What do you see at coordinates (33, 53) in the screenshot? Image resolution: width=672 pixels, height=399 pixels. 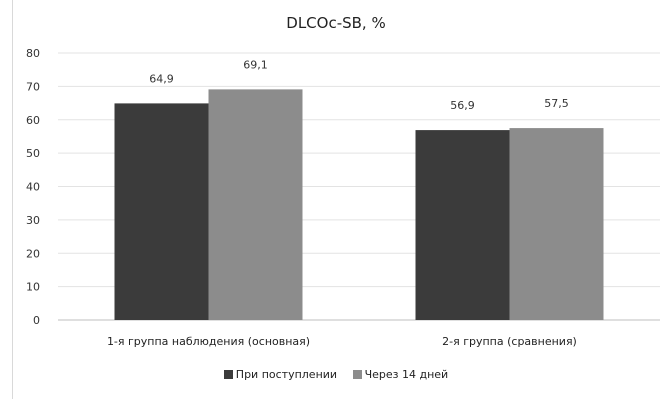 I see `y-tick-label: 80` at bounding box center [33, 53].